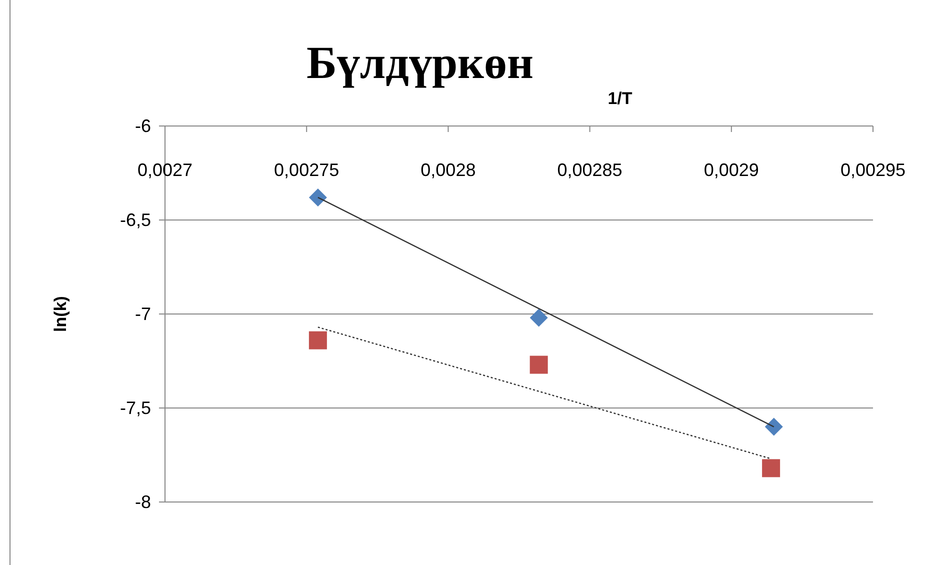 This screenshot has height=565, width=931. What do you see at coordinates (60, 314) in the screenshot?
I see `y-axis-title: ln(k)` at bounding box center [60, 314].